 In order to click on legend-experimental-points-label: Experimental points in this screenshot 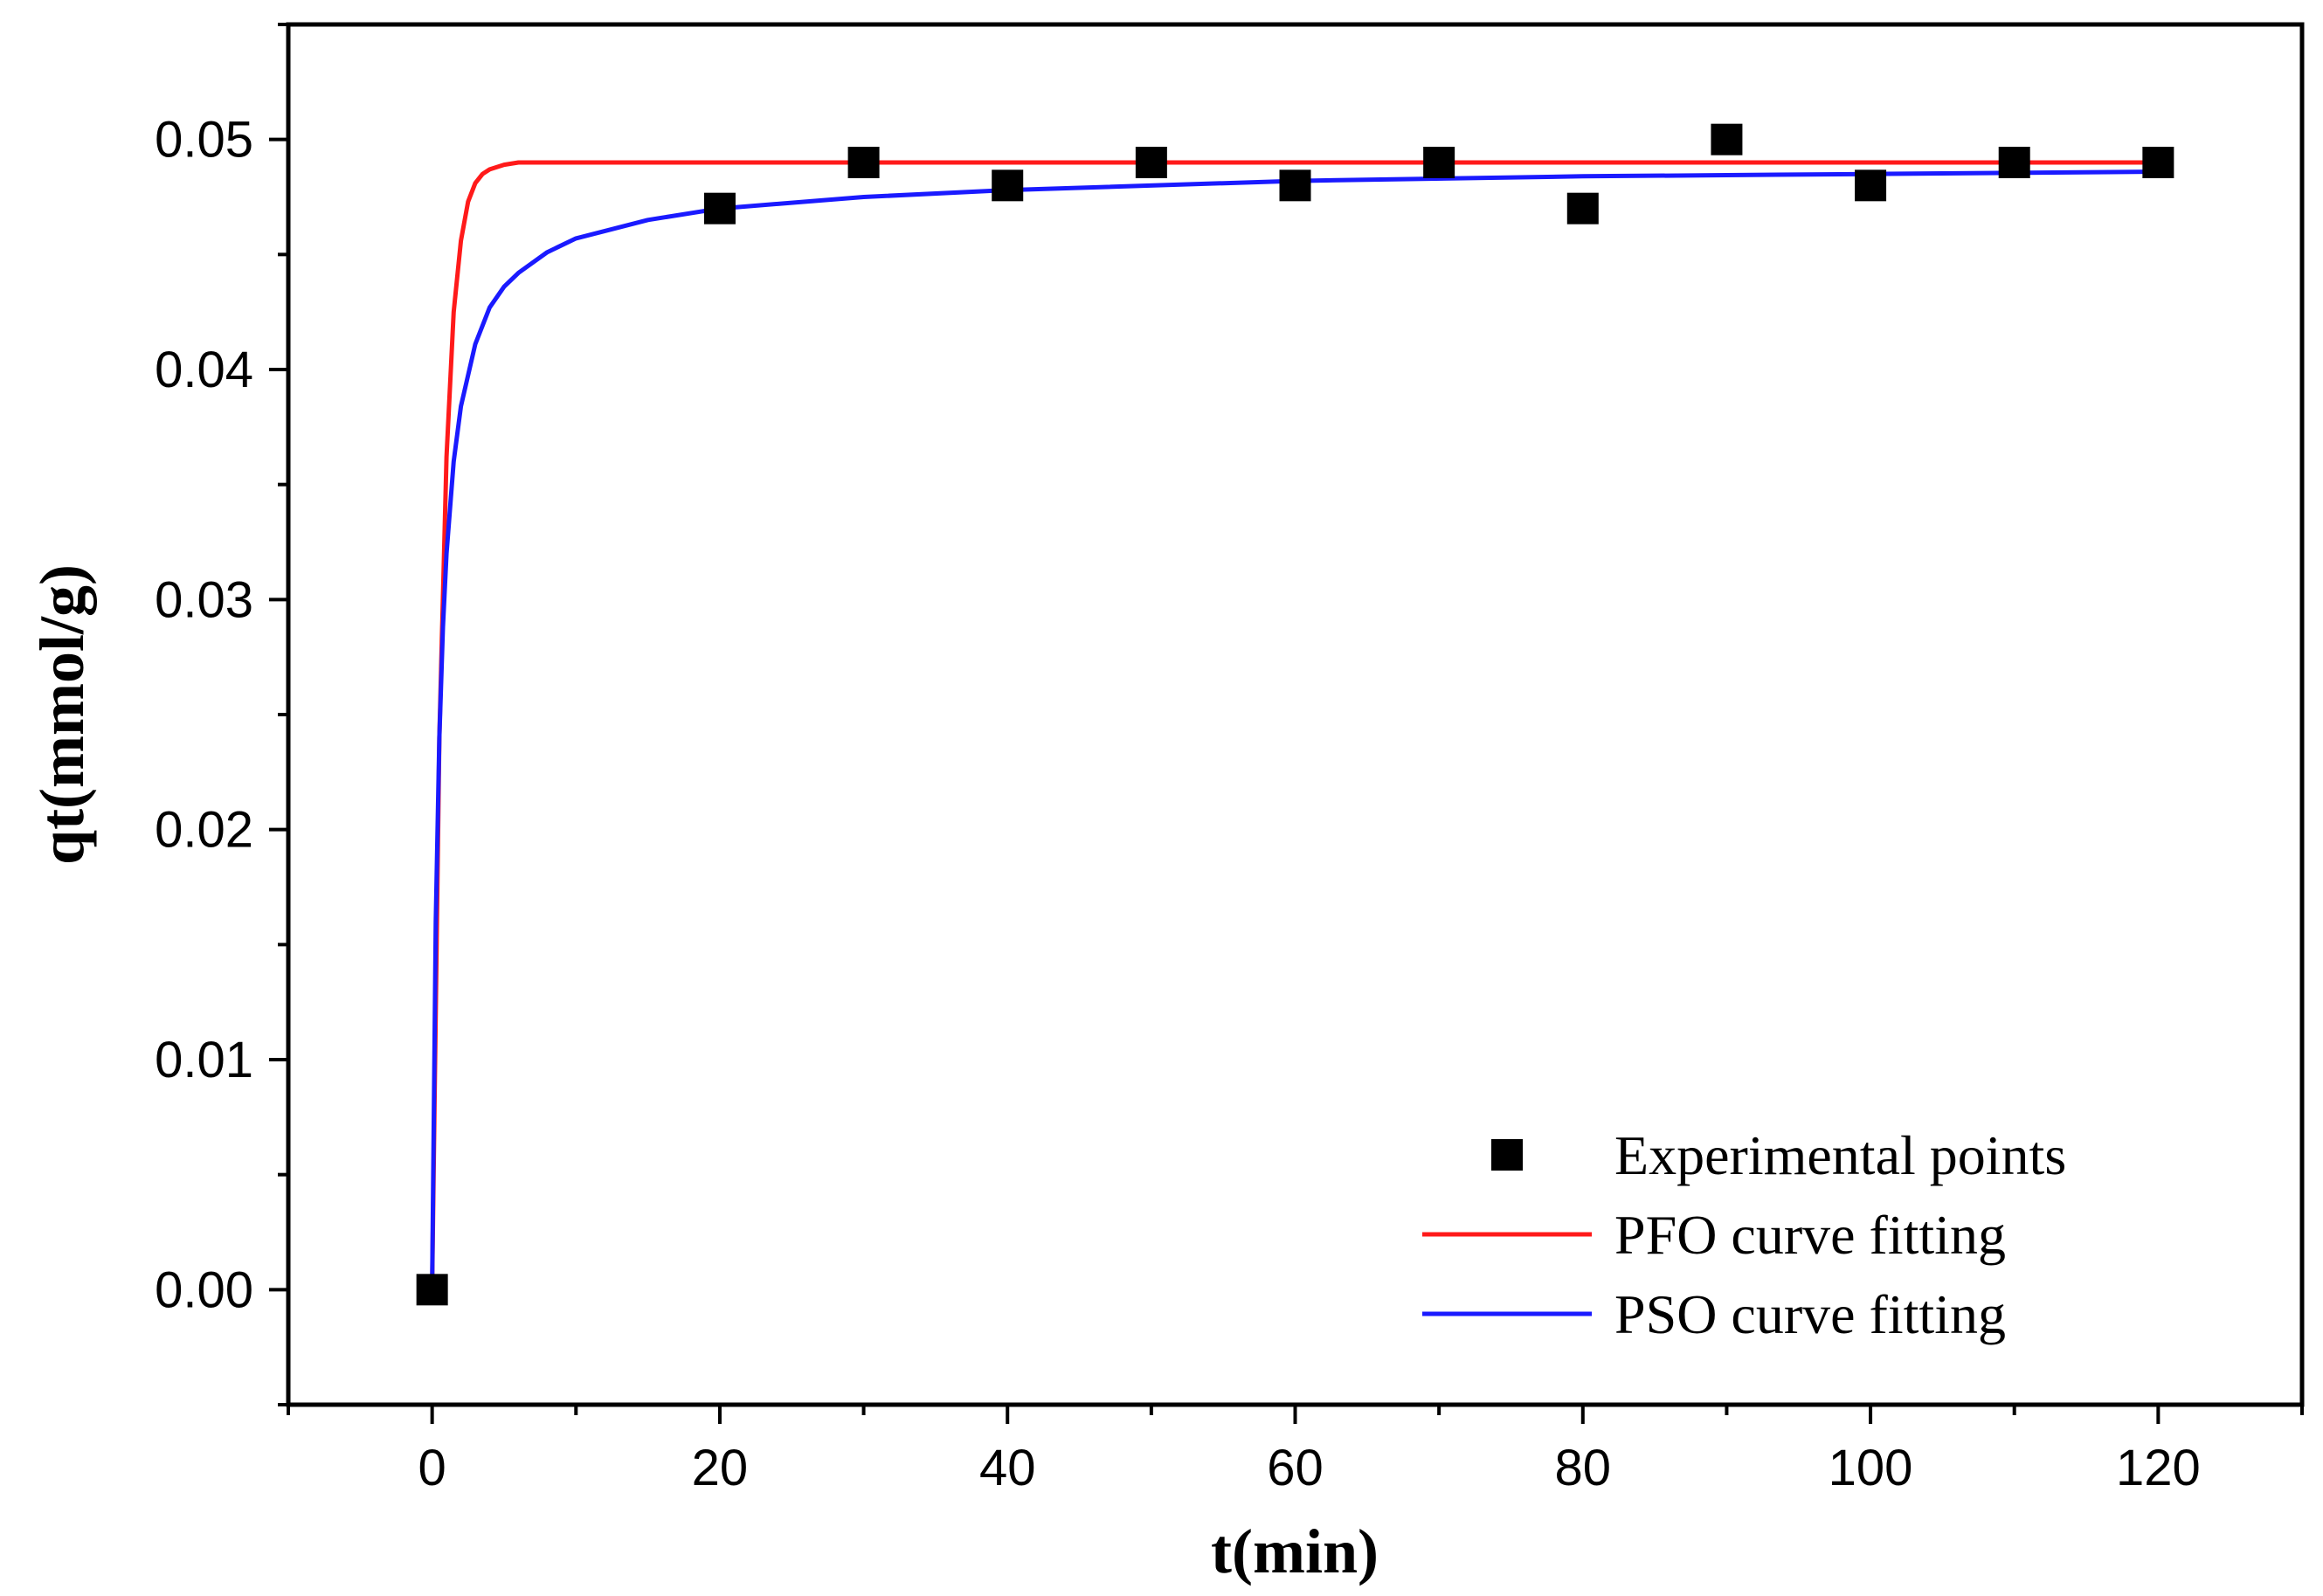, I will do `click(1840, 1155)`.